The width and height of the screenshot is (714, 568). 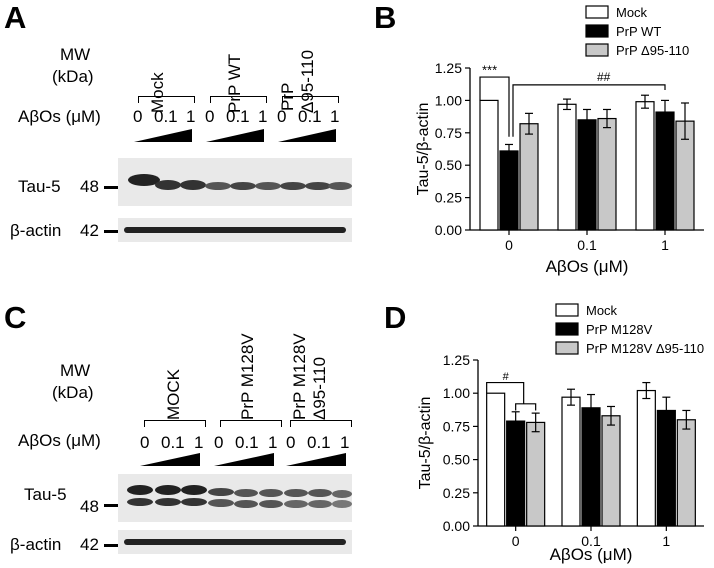 I want to click on group-label-mock: MOCK, so click(x=173, y=394).